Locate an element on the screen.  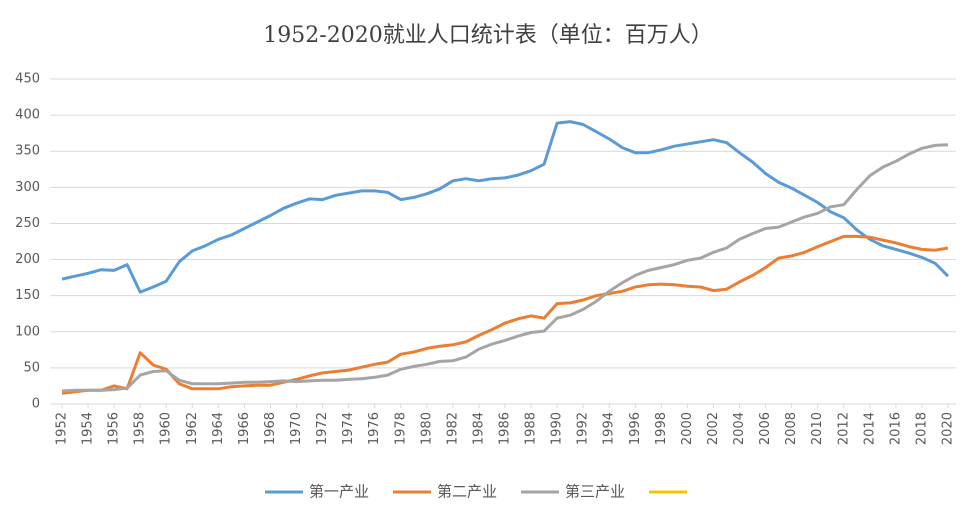
x-tick-label: 1976 is located at coordinates (374, 428).